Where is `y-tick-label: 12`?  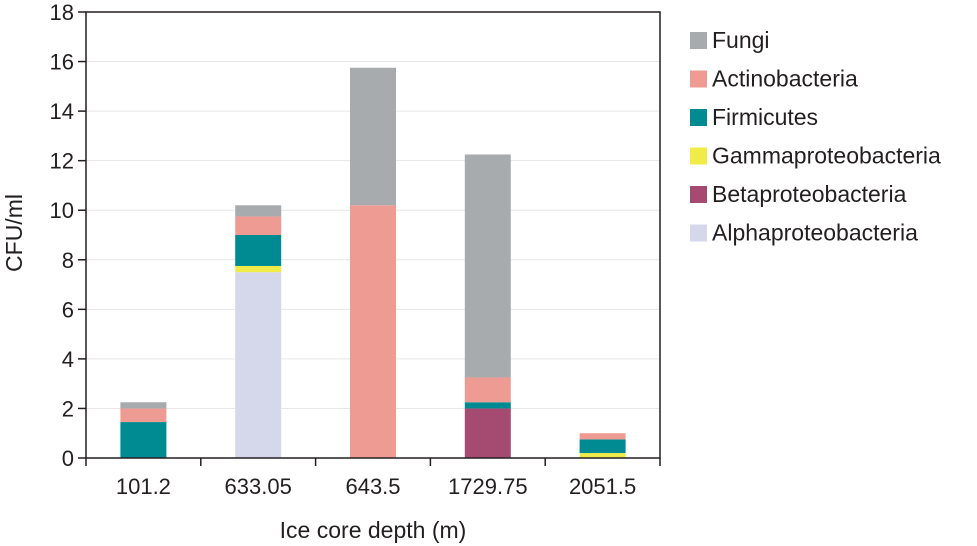 y-tick-label: 12 is located at coordinates (62, 161).